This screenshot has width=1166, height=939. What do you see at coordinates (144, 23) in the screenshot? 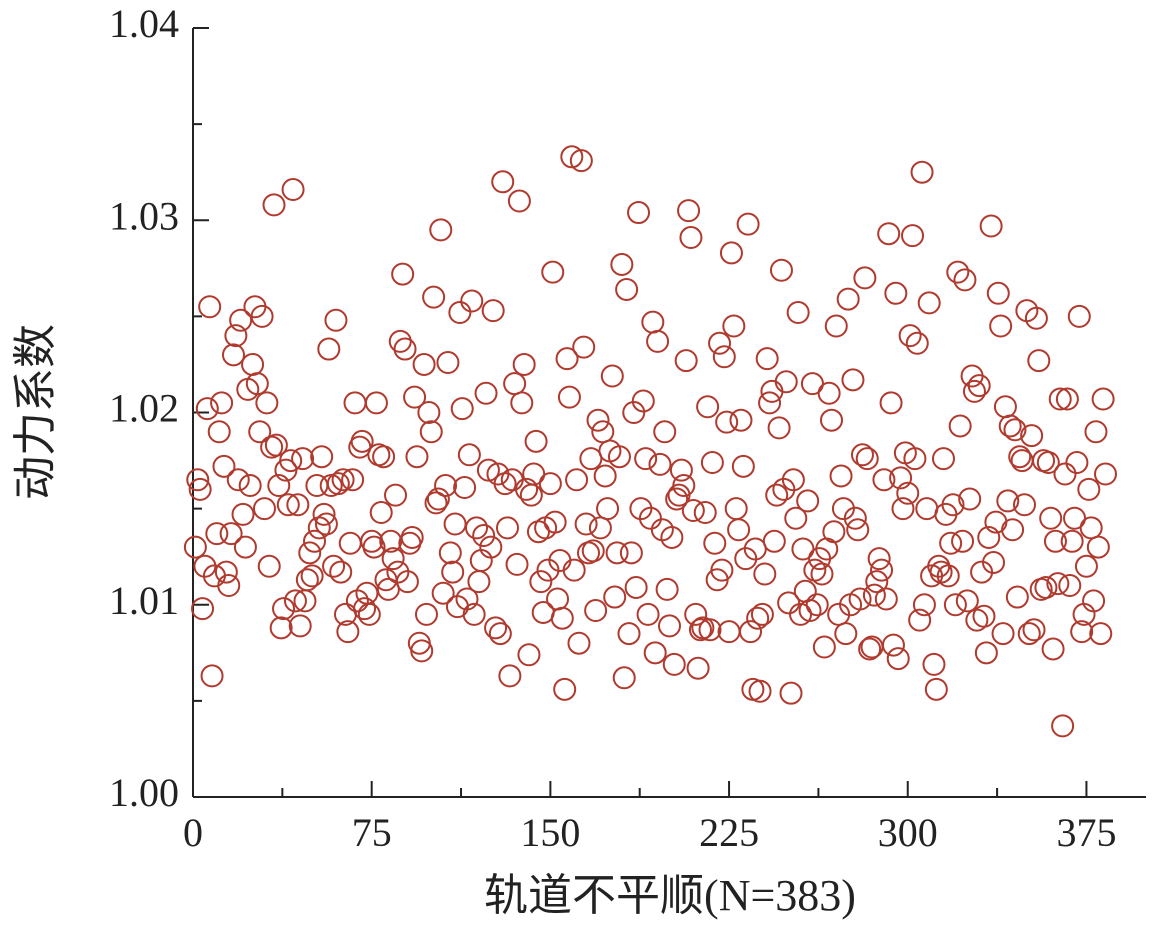
I see `y-tick-label: 1.04` at bounding box center [144, 23].